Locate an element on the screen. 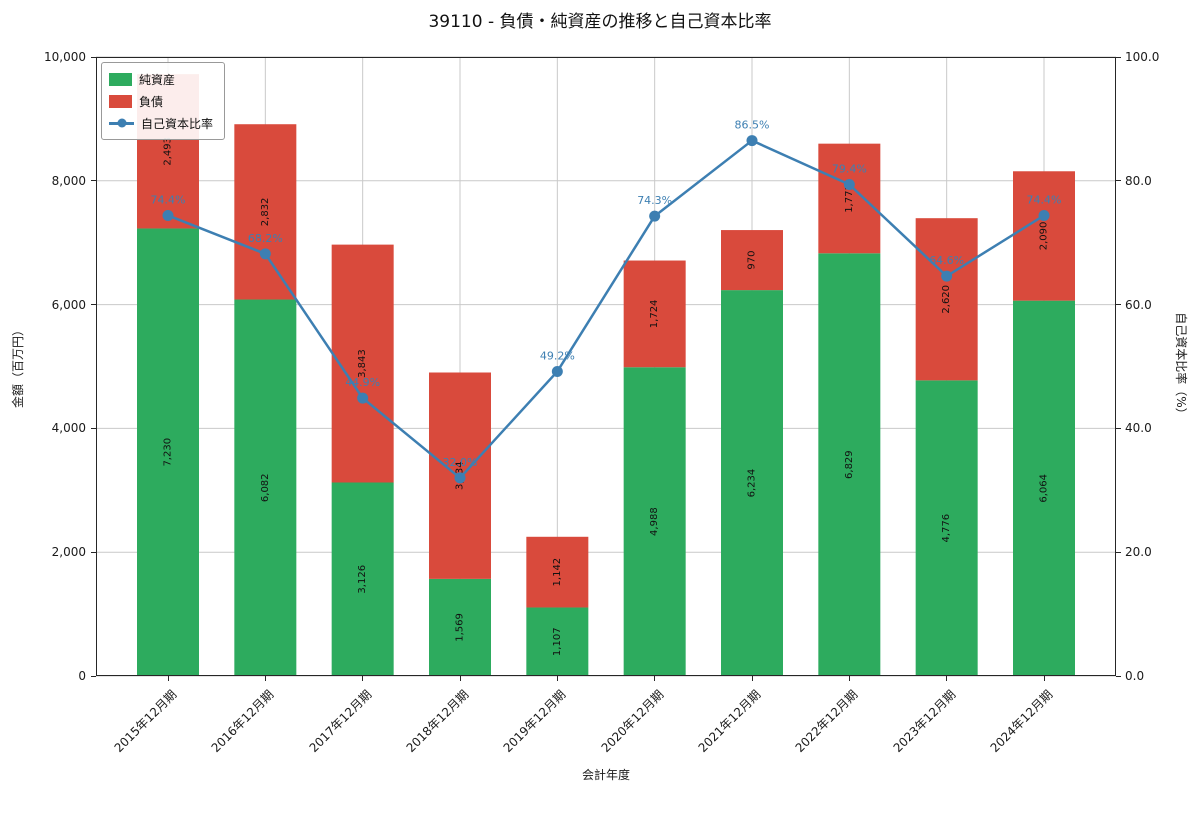 The image size is (1200, 839). bar-value-label-net-assets: 4,988 is located at coordinates (654, 521).